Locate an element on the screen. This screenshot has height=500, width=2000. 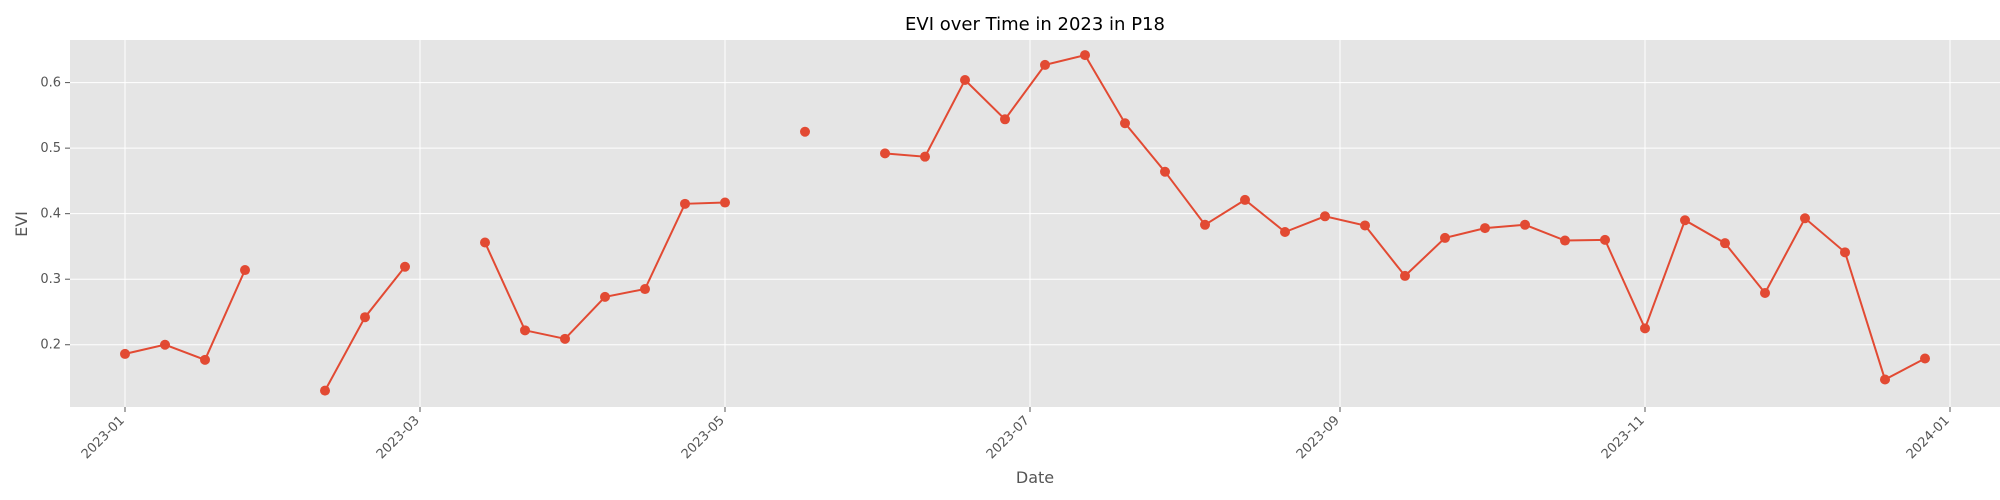
y-tick-label: 0.6 is located at coordinates (50, 83).